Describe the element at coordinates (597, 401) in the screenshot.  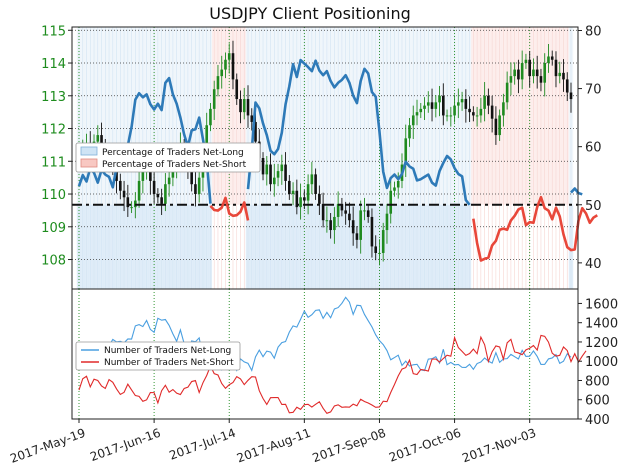
I see `count-axis-tick-label: 600` at that location.